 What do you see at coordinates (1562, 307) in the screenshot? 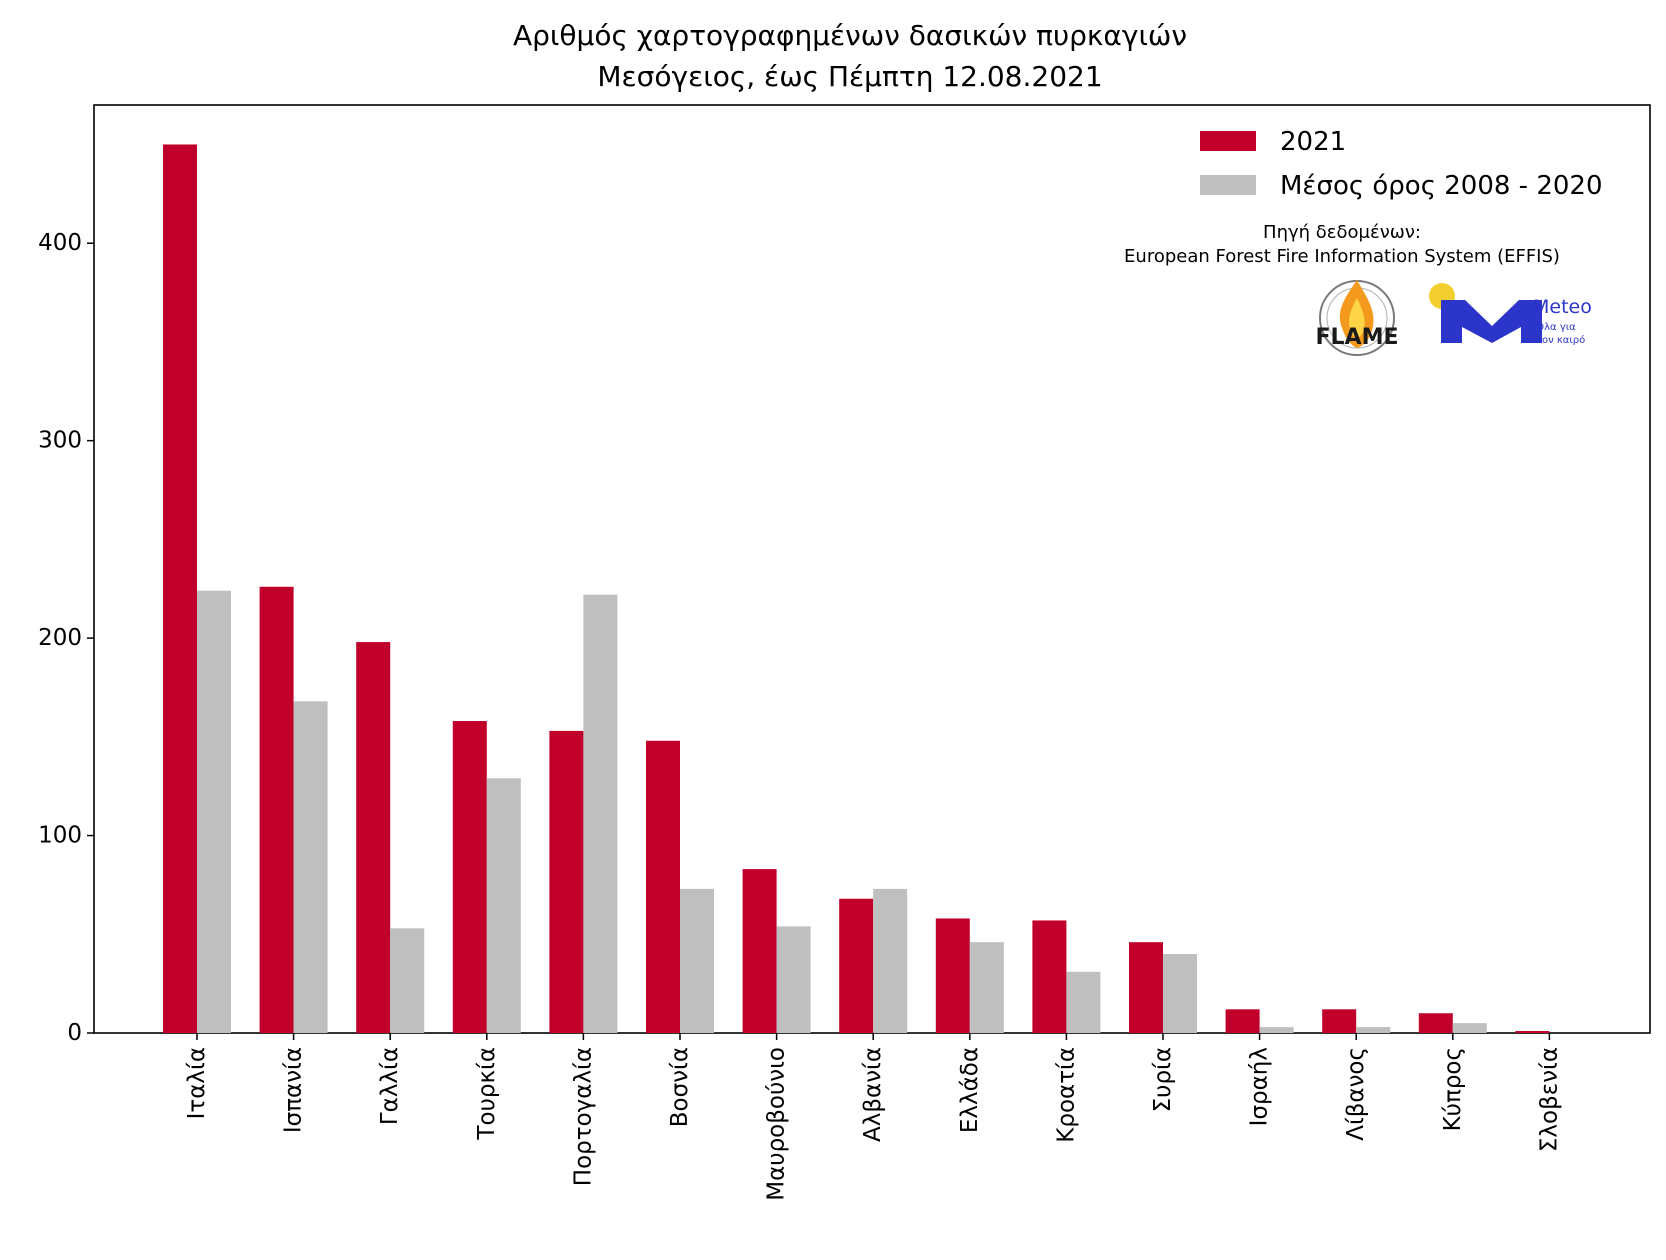
I see `meteo-logo-name: Meteo` at bounding box center [1562, 307].